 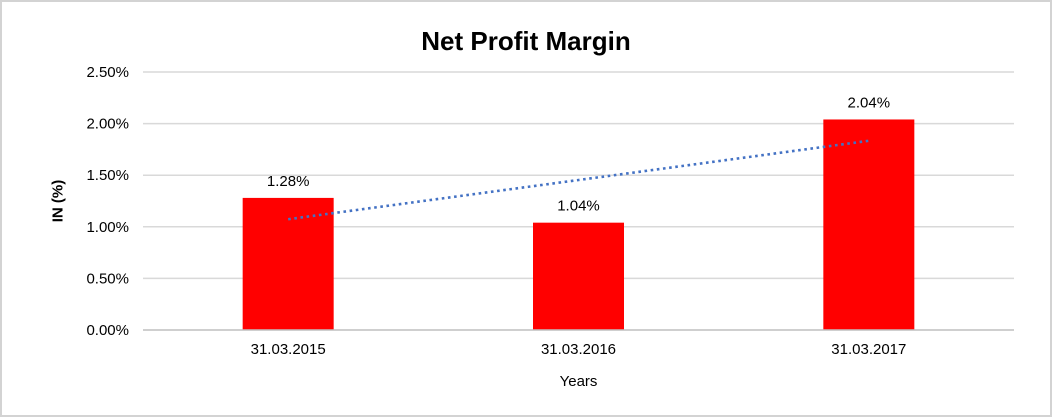 What do you see at coordinates (578, 180) in the screenshot?
I see `trendline` at bounding box center [578, 180].